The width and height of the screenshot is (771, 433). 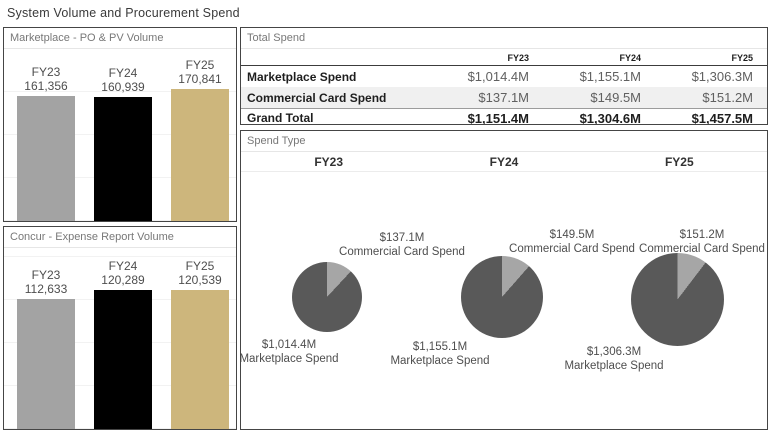 What do you see at coordinates (677, 299) in the screenshot?
I see `pie-fy25` at bounding box center [677, 299].